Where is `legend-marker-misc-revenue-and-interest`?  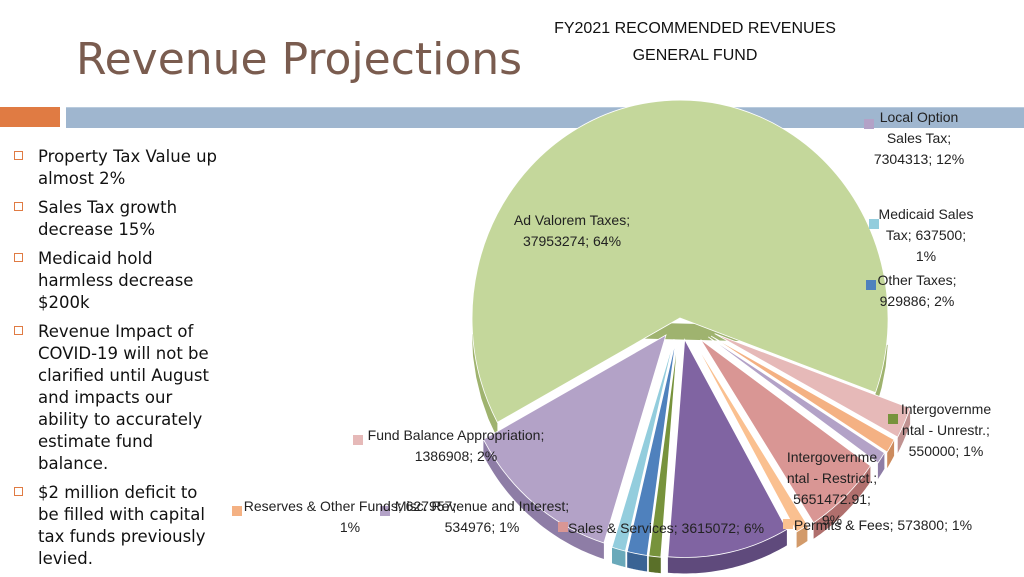
legend-marker-misc-revenue-and-interest is located at coordinates (385, 511).